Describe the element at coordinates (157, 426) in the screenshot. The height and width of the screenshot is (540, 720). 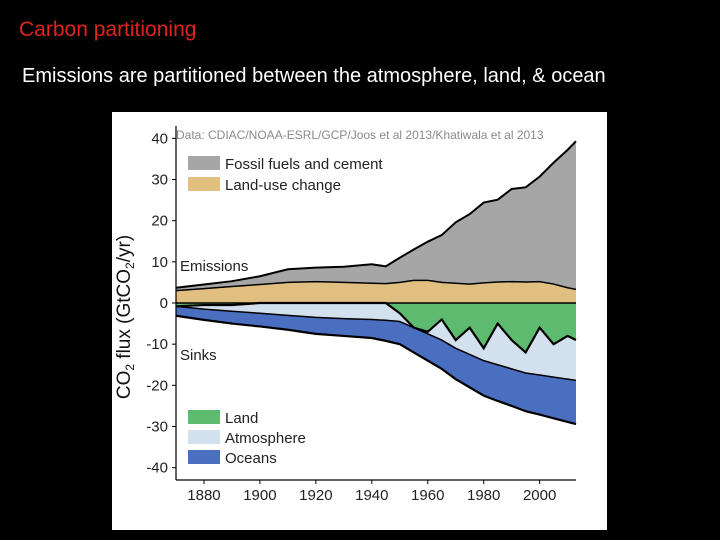
I see `y-tick-label: -30` at that location.